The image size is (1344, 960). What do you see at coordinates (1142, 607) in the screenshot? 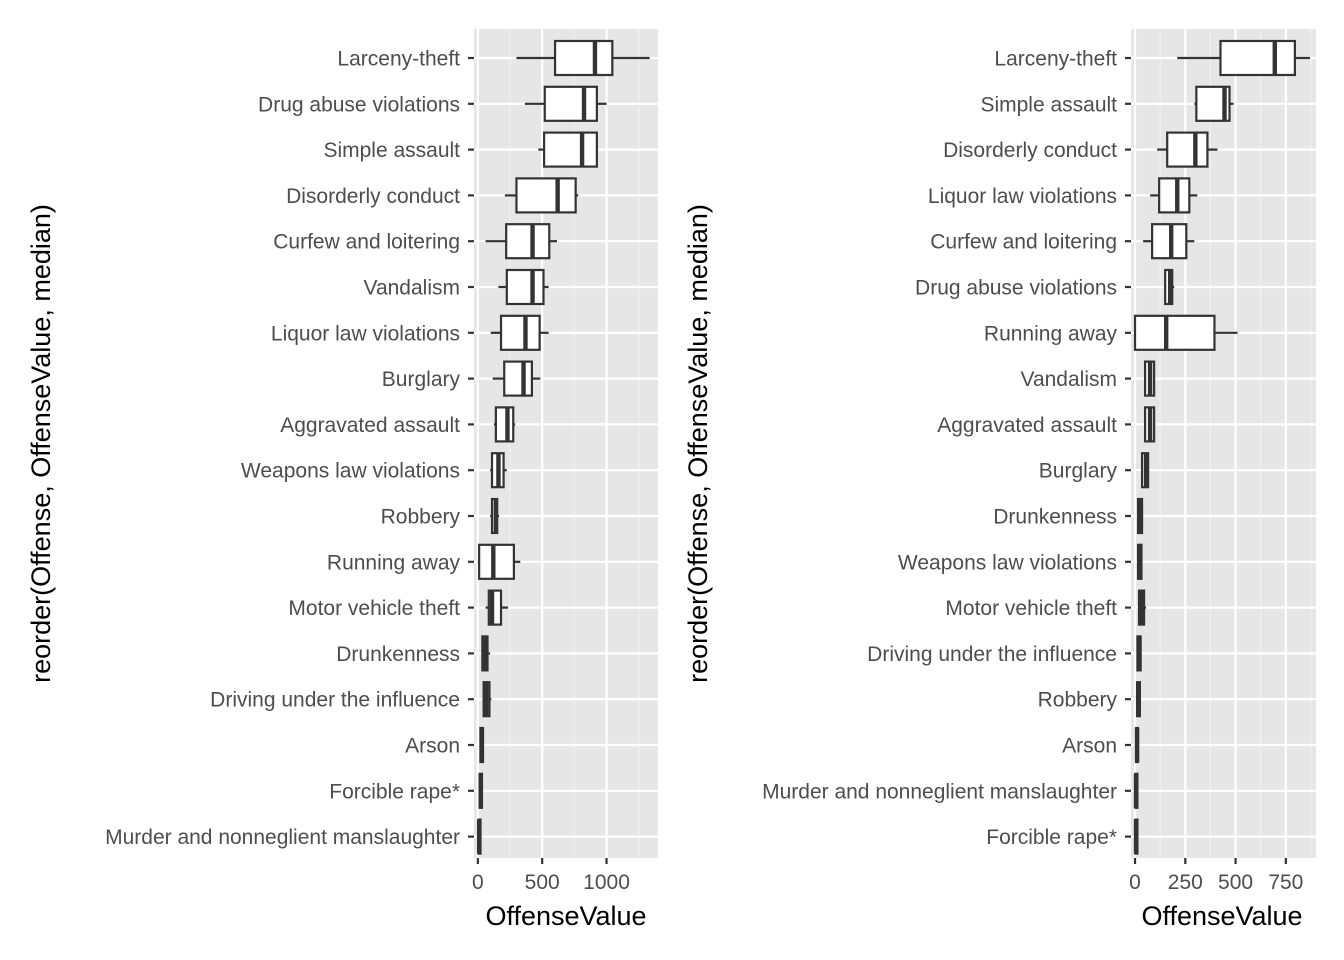
I see `box-motor-vehicle-theft` at bounding box center [1142, 607].